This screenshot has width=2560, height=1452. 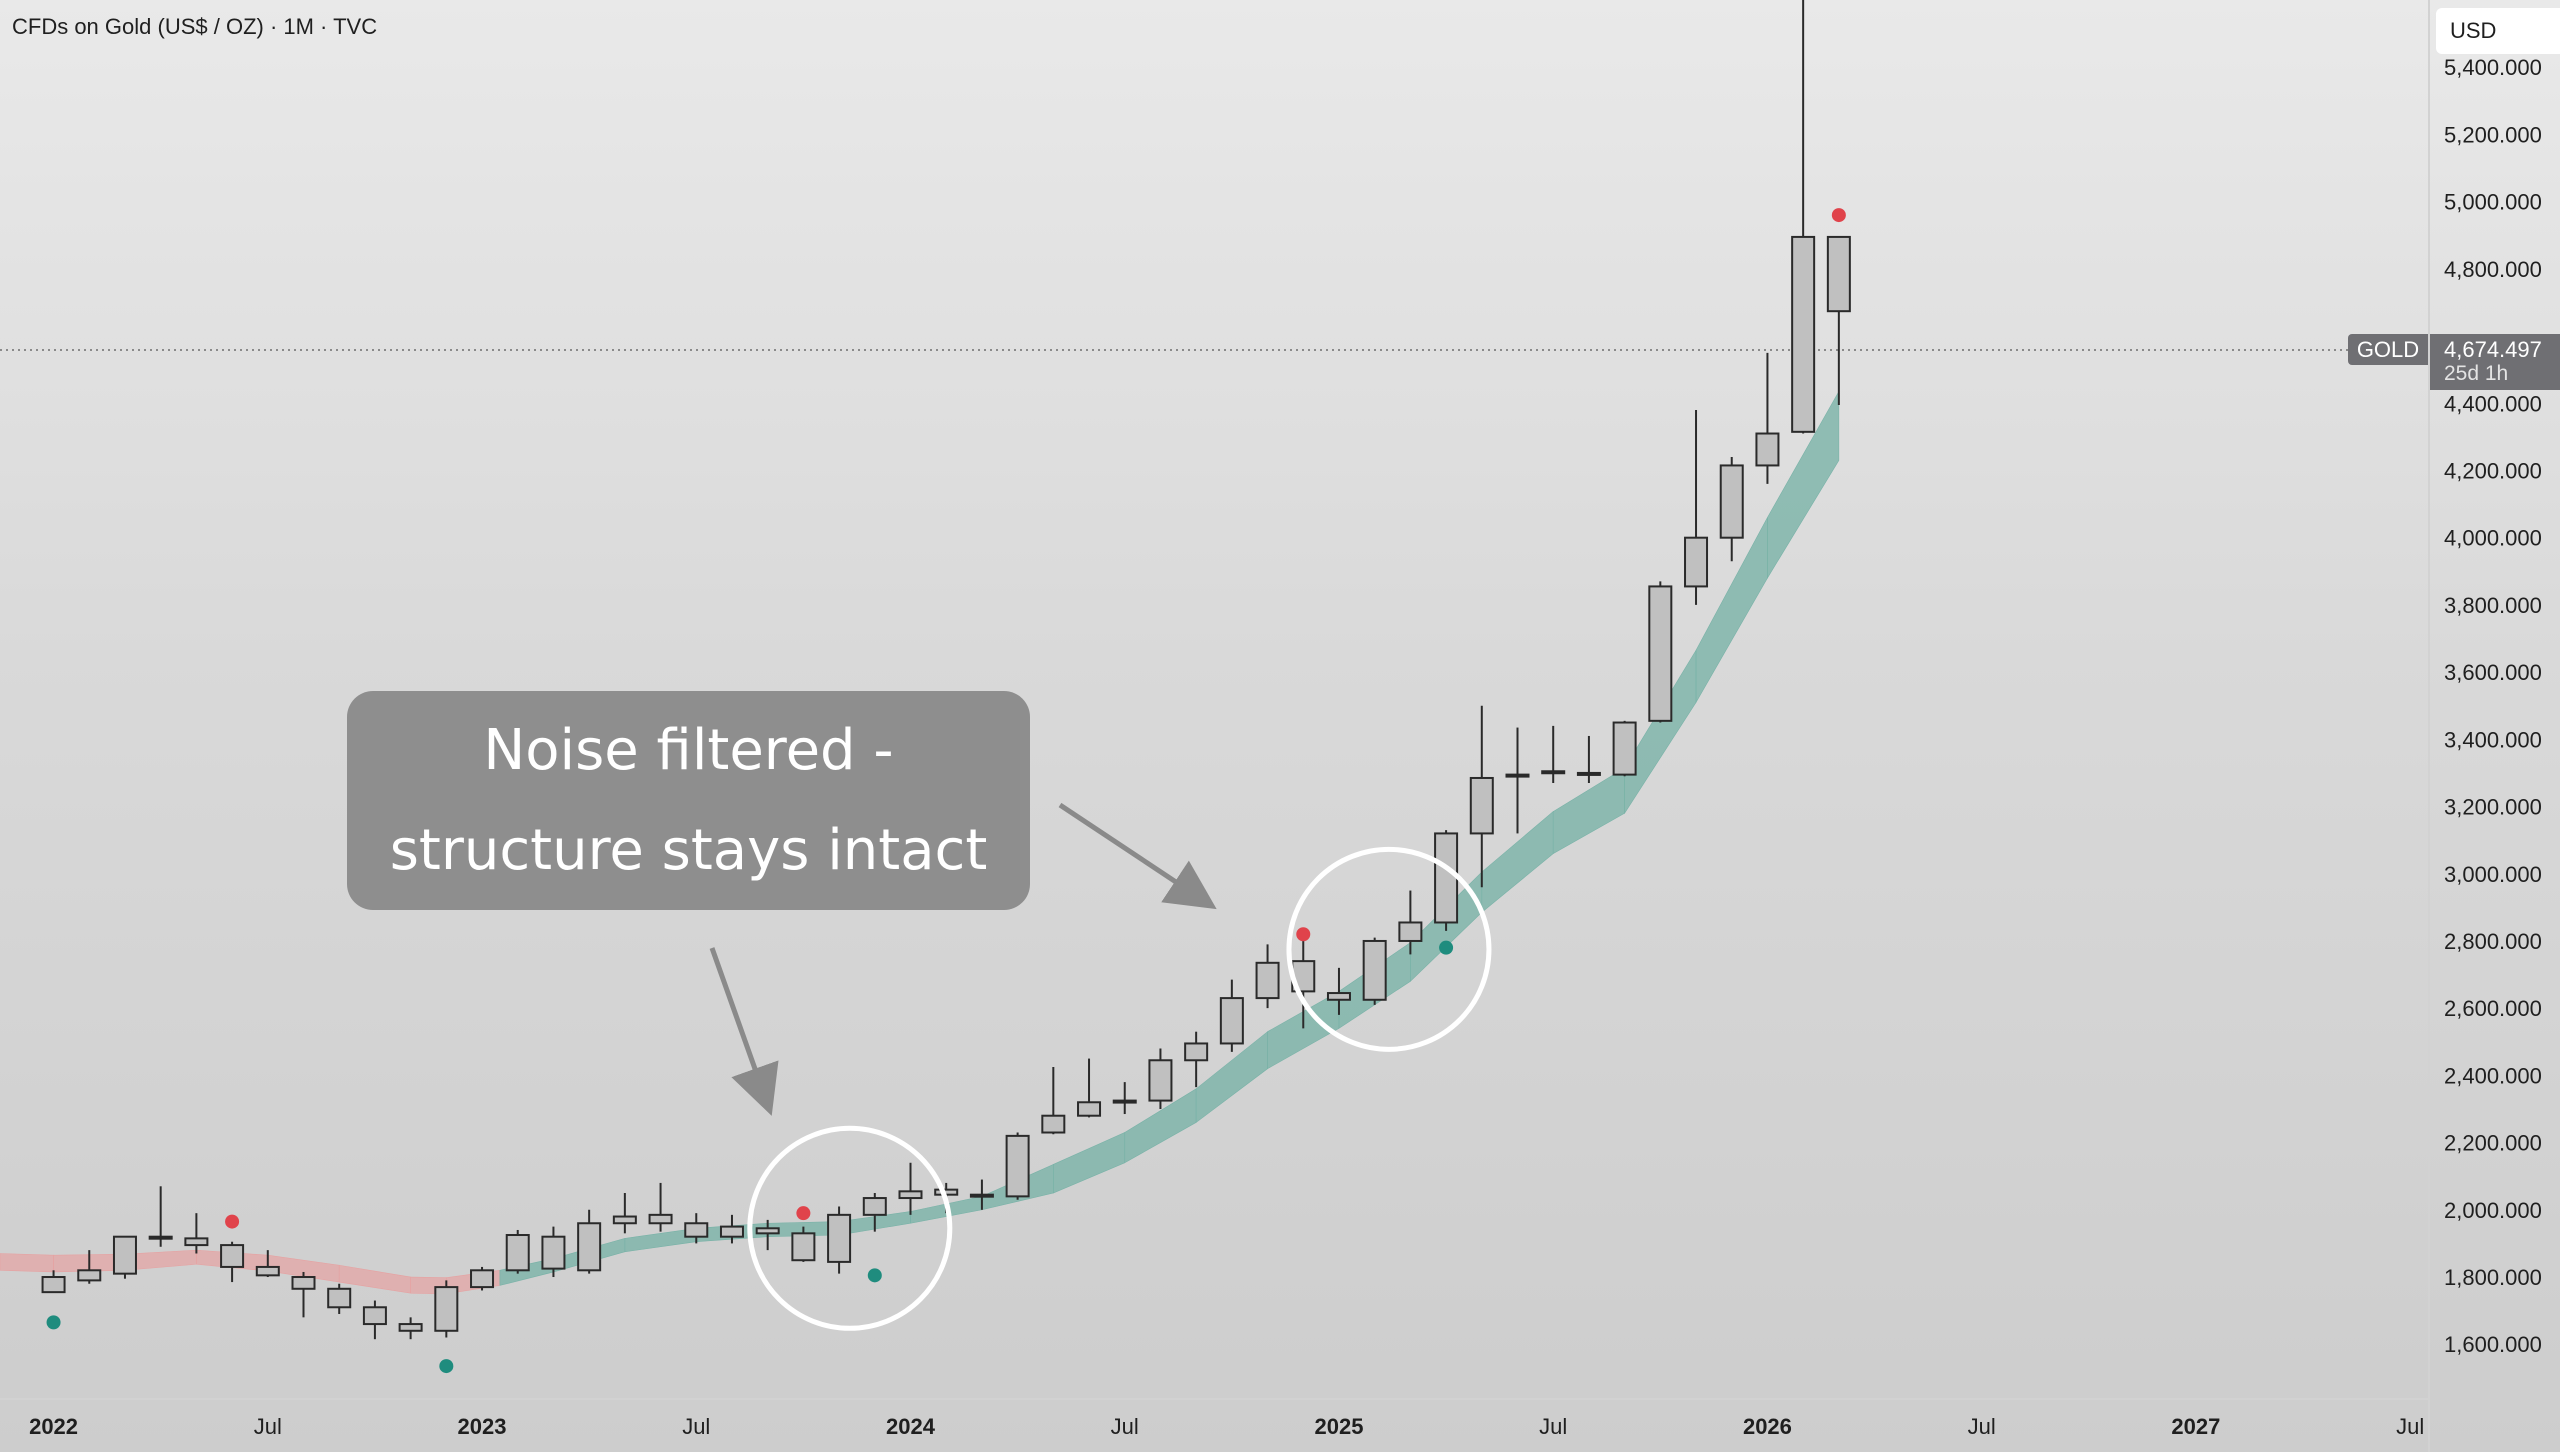 What do you see at coordinates (195, 26) in the screenshot?
I see `chart-title: CFDs on Gold (US$ / OZ) · 1M · TVC` at bounding box center [195, 26].